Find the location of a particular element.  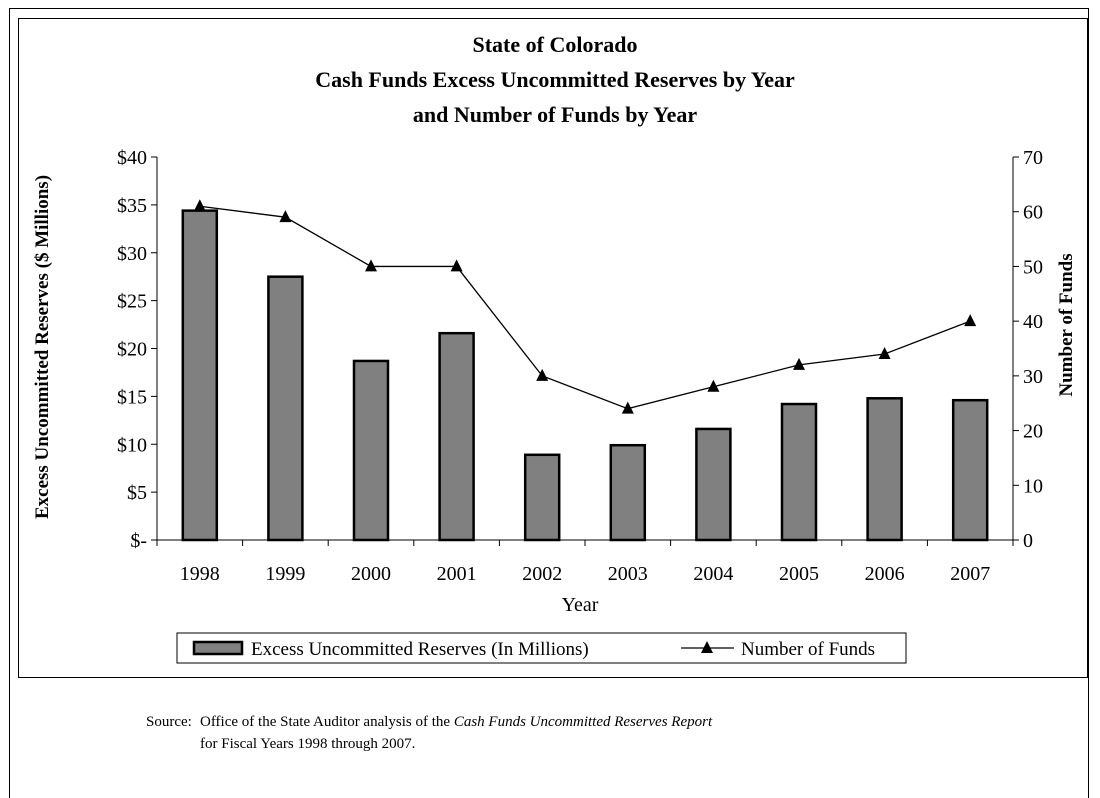

bar-2003 is located at coordinates (628, 492).